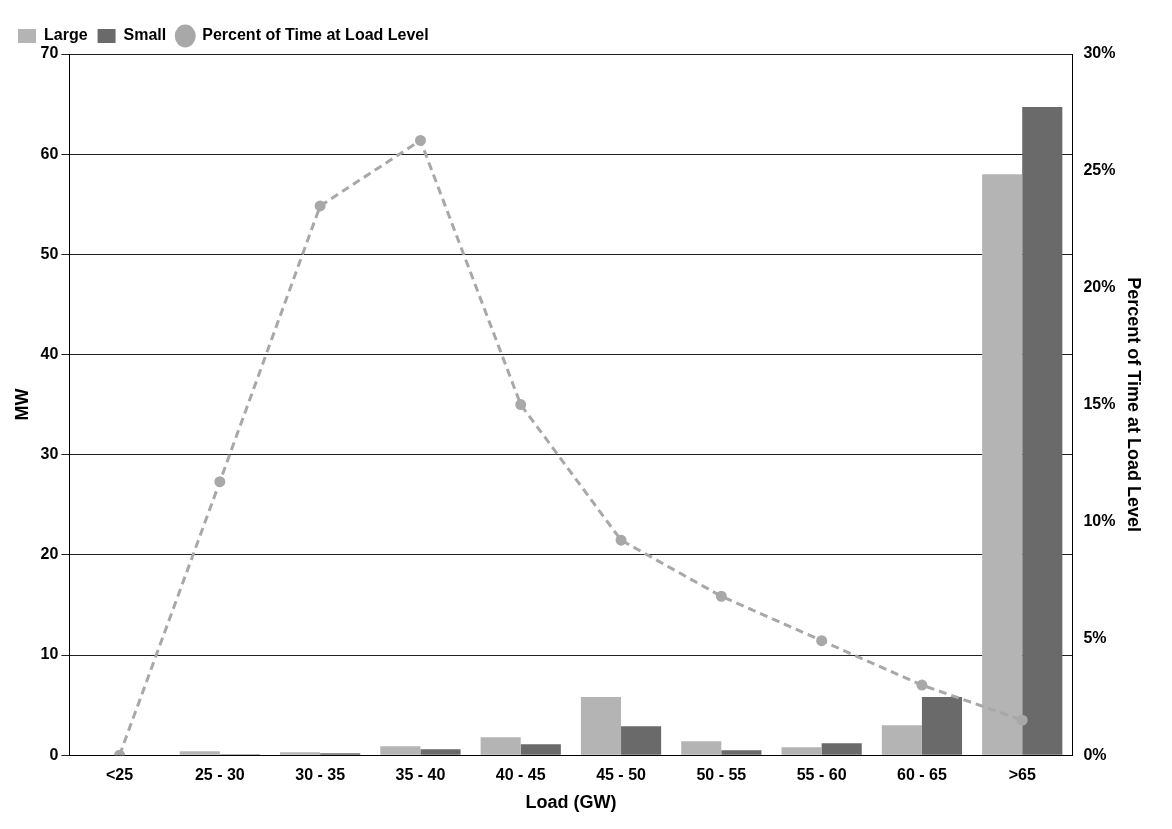 The image size is (1172, 829). What do you see at coordinates (1095, 754) in the screenshot?
I see `y2-tick-label: 0%` at bounding box center [1095, 754].